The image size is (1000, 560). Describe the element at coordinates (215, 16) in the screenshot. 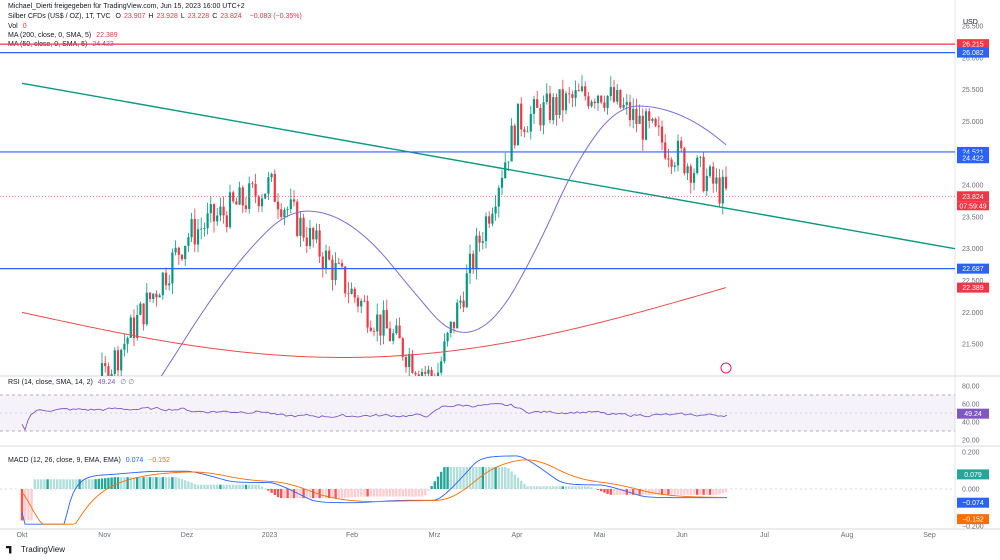

I see `ohlc-key-C: C` at that location.